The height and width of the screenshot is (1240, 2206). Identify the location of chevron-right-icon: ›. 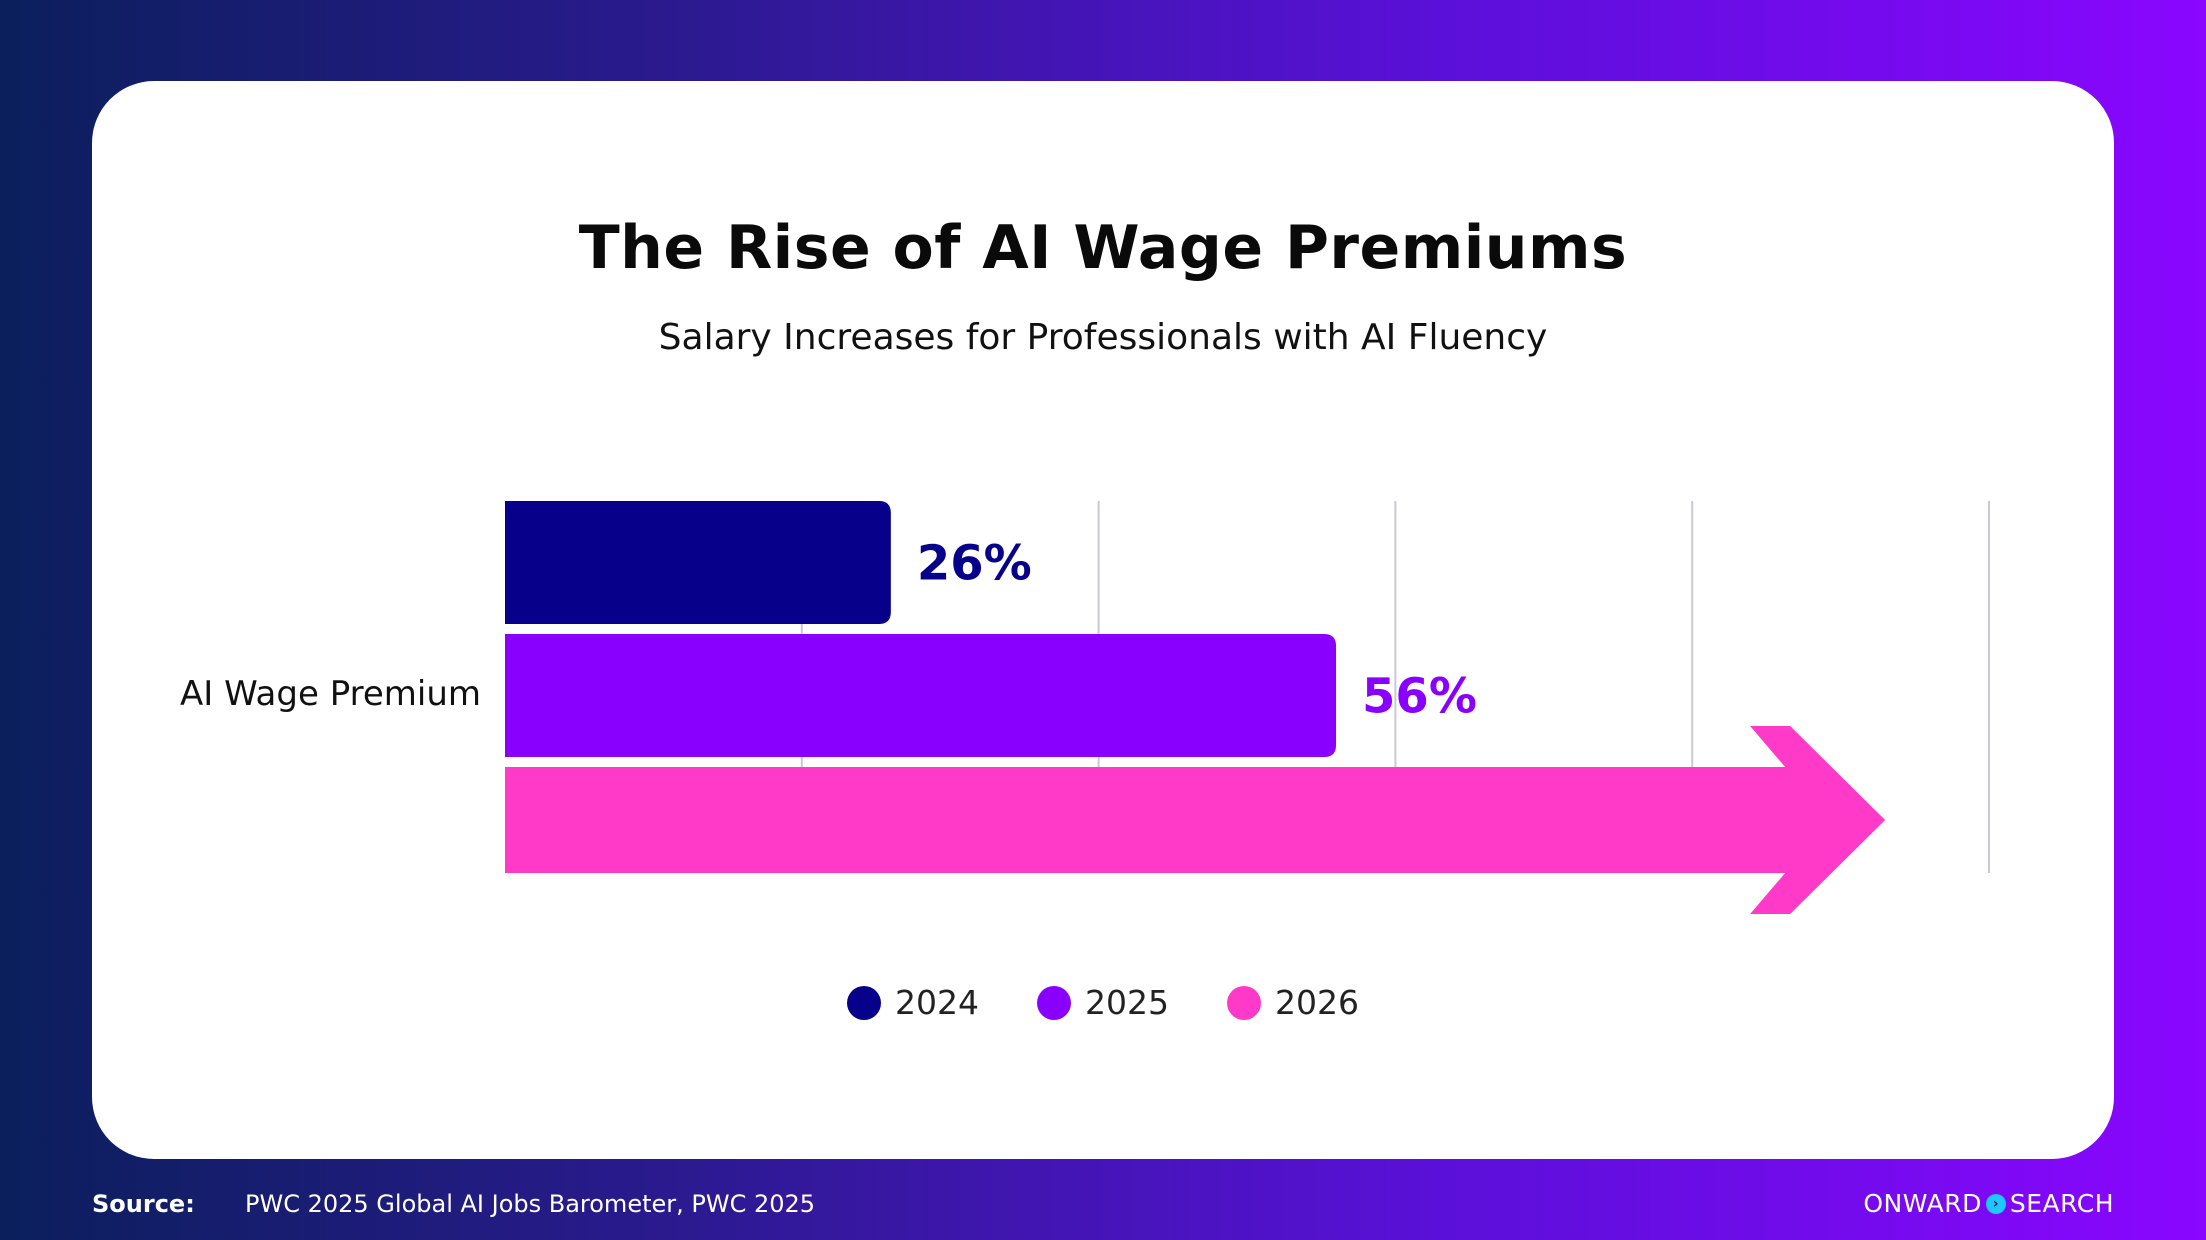
(1995, 1203).